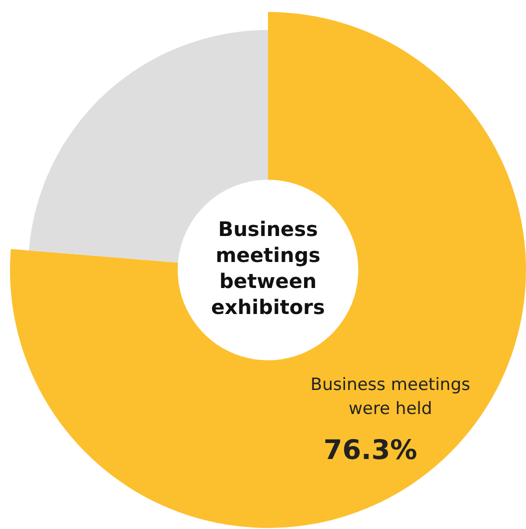 Image resolution: width=526 pixels, height=529 pixels. I want to click on text: Business meetings between exhibitors, so click(268, 268).